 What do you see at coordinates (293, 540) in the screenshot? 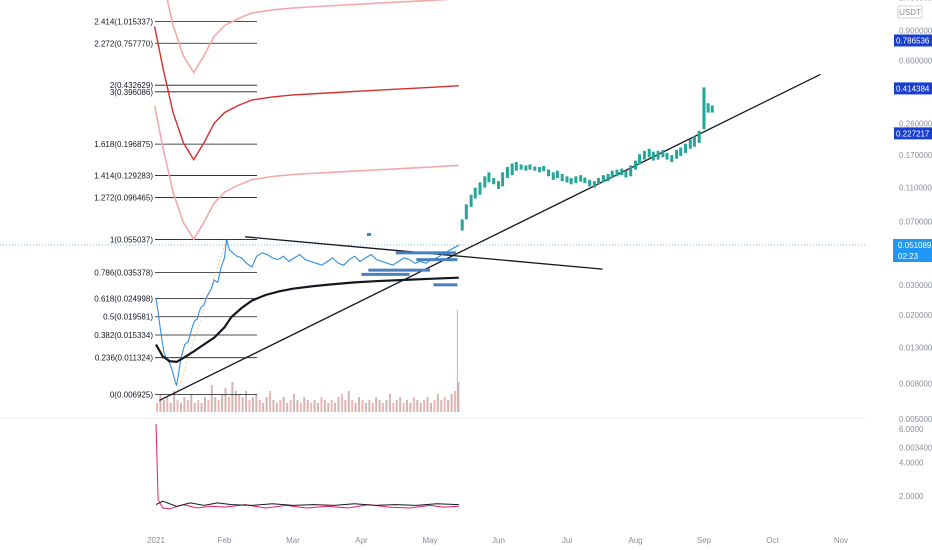
I see `time-tick-label: Mar` at bounding box center [293, 540].